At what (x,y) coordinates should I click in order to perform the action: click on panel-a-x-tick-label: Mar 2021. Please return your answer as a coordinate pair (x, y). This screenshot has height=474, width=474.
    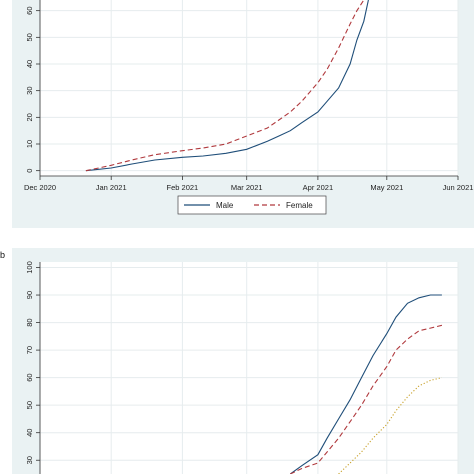
    Looking at the image, I should click on (247, 187).